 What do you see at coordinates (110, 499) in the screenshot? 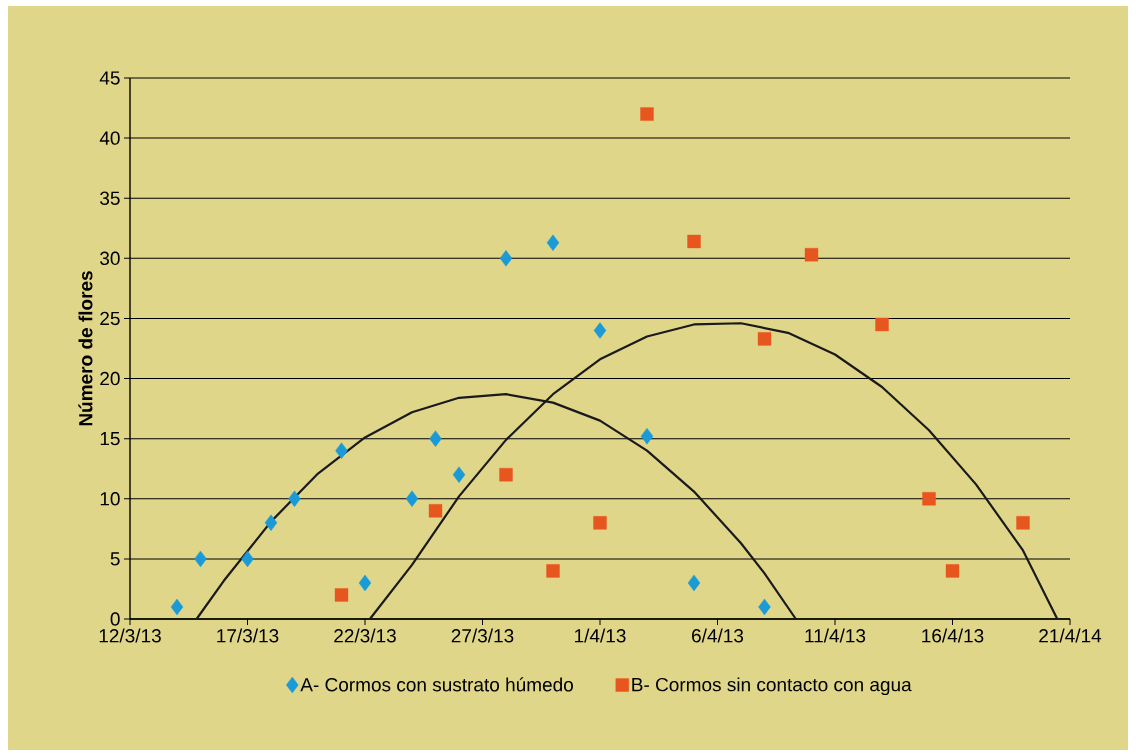
I see `y-tick-label: 10` at bounding box center [110, 499].